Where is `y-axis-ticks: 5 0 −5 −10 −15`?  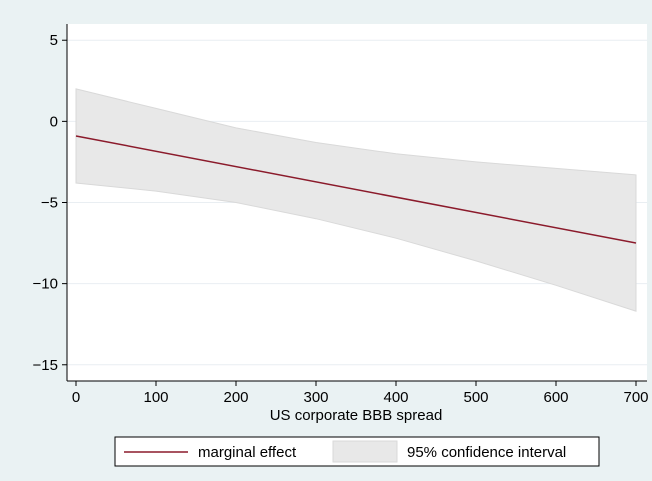 y-axis-ticks: 5 0 −5 −10 −15 is located at coordinates (50, 203).